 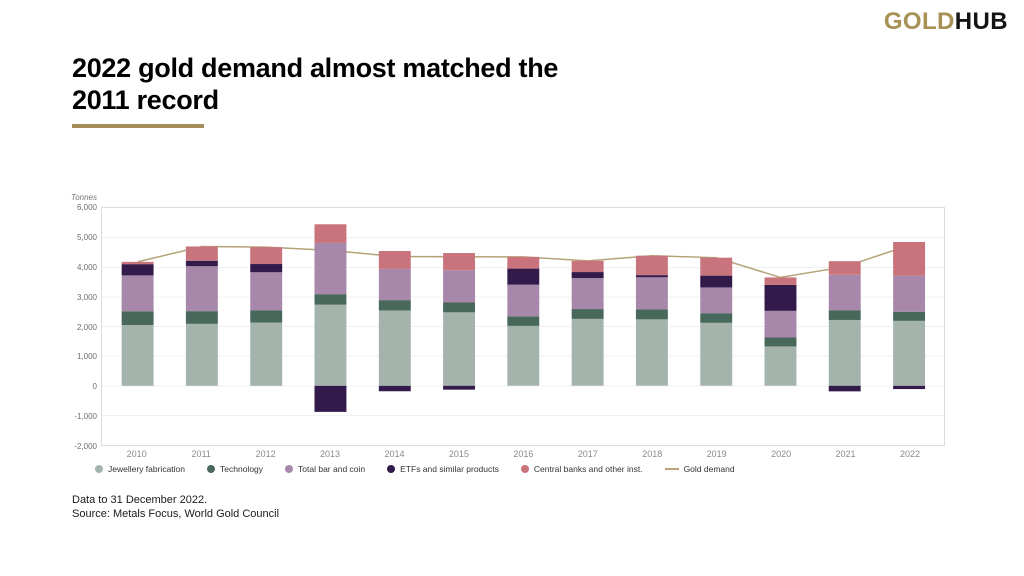 I want to click on x-tick-label: 2010, so click(x=136, y=454).